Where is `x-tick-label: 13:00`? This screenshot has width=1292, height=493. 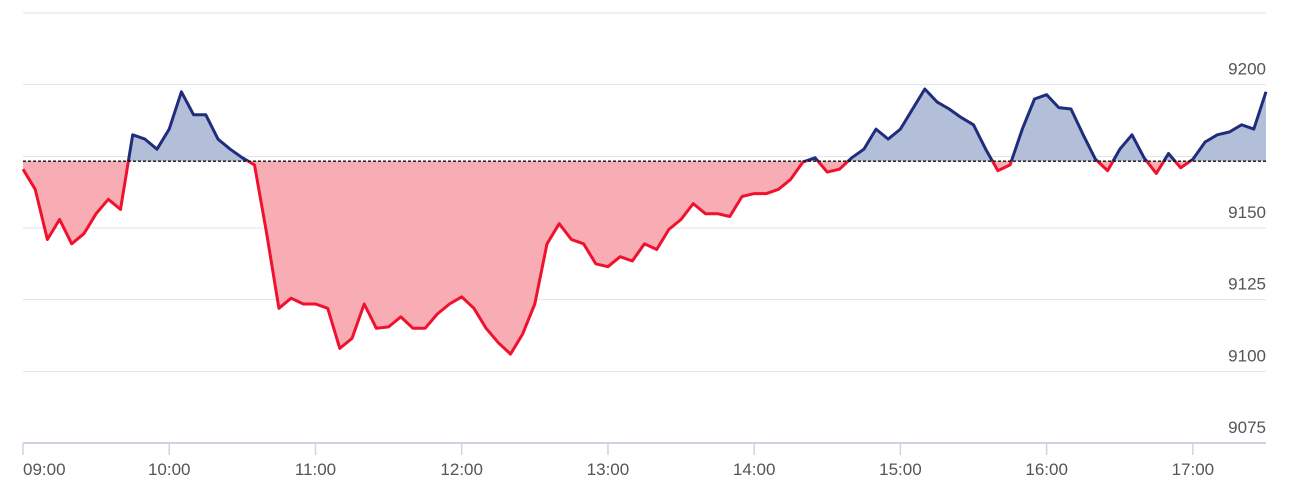
x-tick-label: 13:00 is located at coordinates (608, 469).